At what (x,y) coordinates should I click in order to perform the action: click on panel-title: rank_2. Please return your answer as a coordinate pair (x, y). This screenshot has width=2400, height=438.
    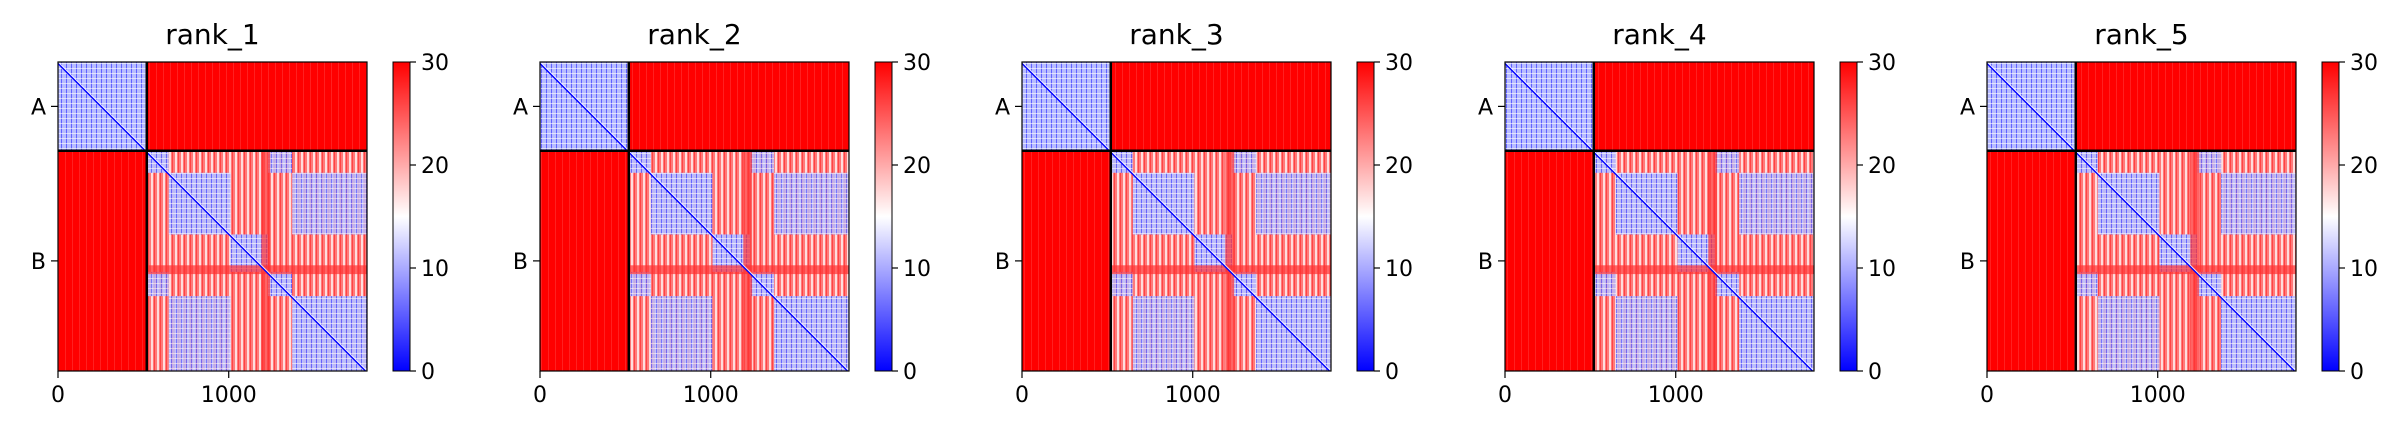
    Looking at the image, I should click on (694, 34).